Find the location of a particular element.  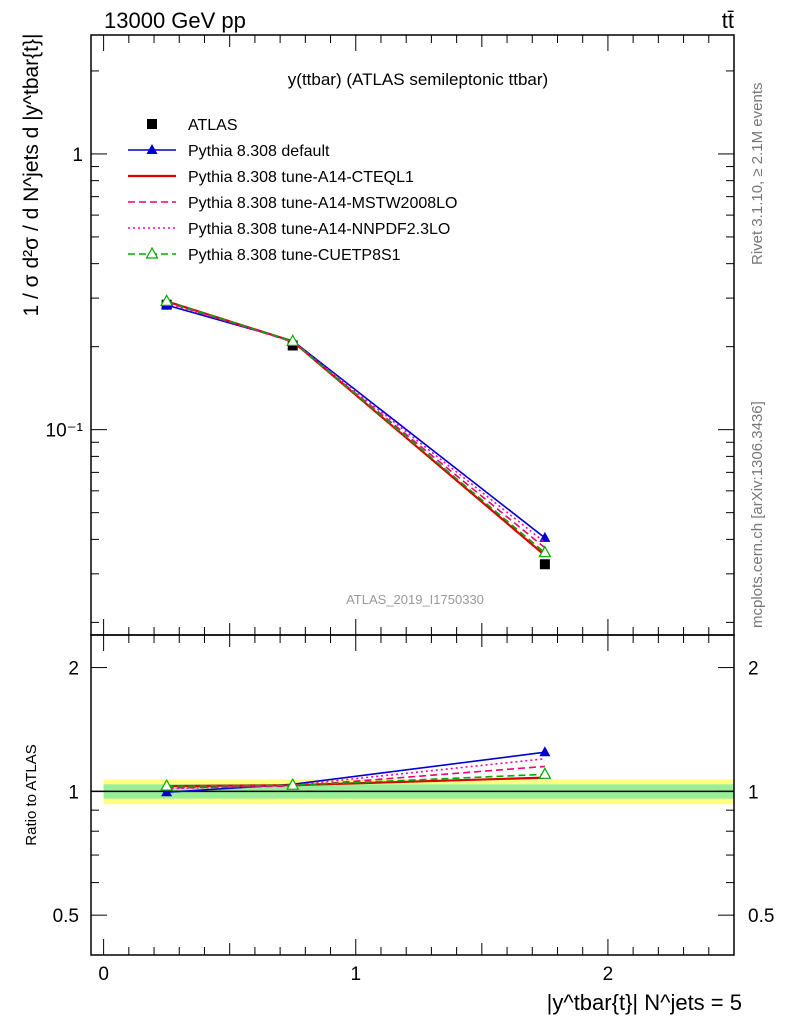

legend-label-1: Pythia 8.308 default is located at coordinates (259, 151).